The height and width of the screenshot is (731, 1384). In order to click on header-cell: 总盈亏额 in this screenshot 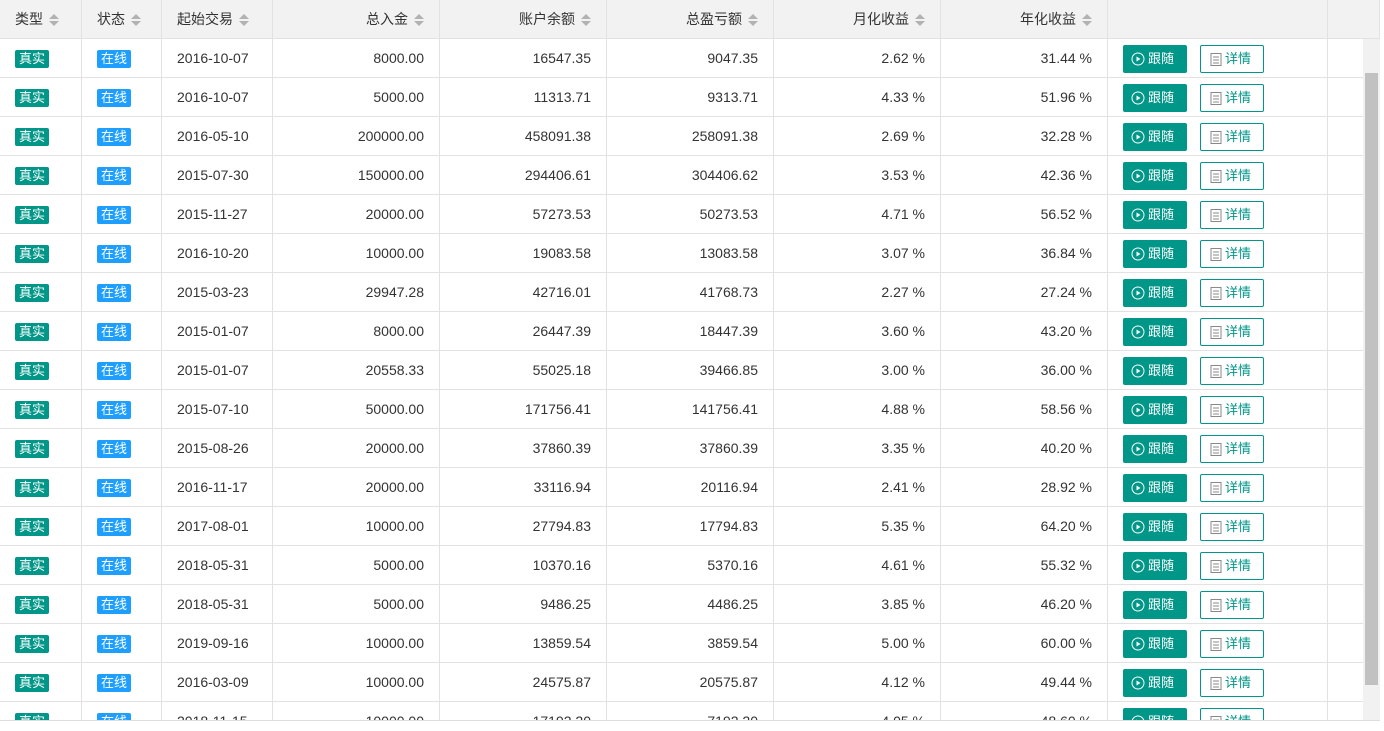, I will do `click(690, 19)`.